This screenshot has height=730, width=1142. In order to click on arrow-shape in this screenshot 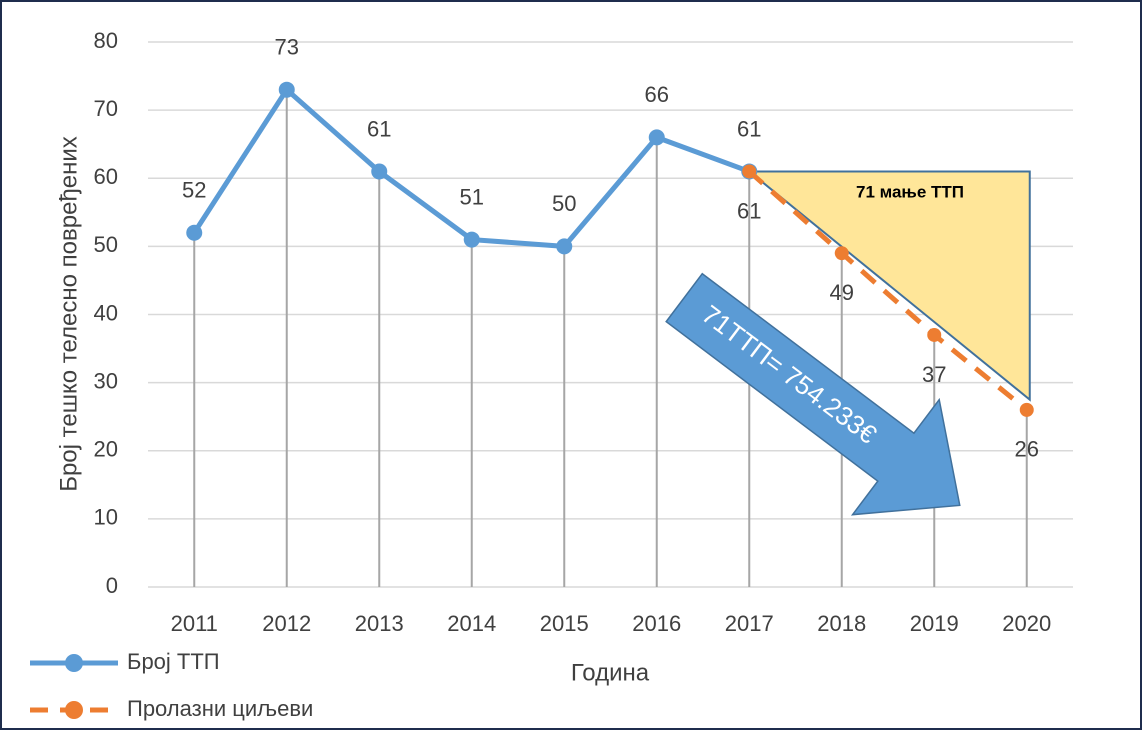, I will do `click(813, 394)`.